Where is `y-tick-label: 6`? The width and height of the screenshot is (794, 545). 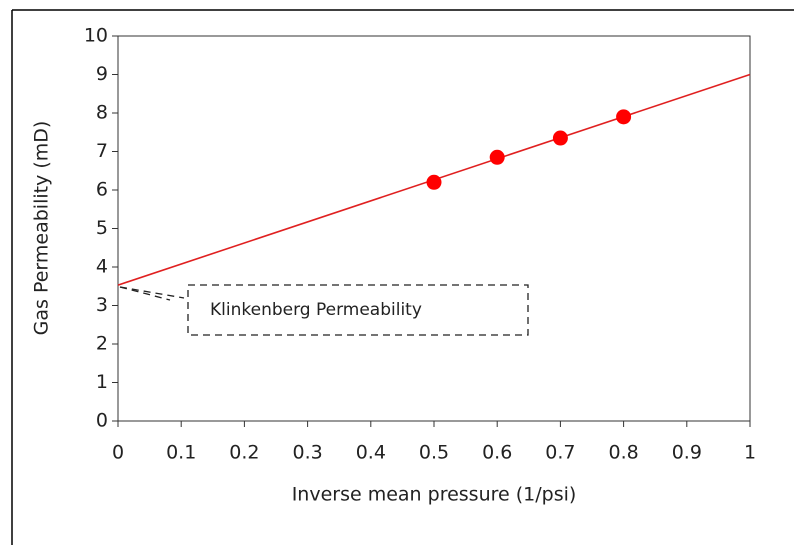 y-tick-label: 6 is located at coordinates (102, 190).